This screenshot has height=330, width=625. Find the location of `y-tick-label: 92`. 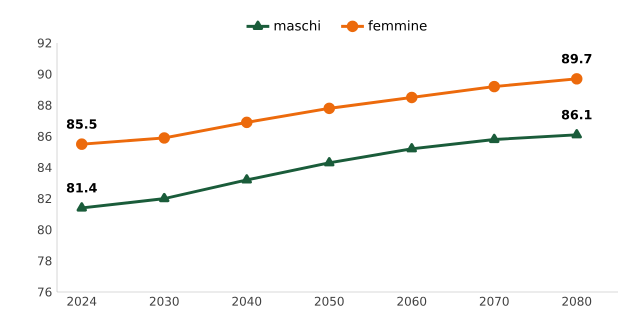

y-tick-label: 92 is located at coordinates (45, 43).